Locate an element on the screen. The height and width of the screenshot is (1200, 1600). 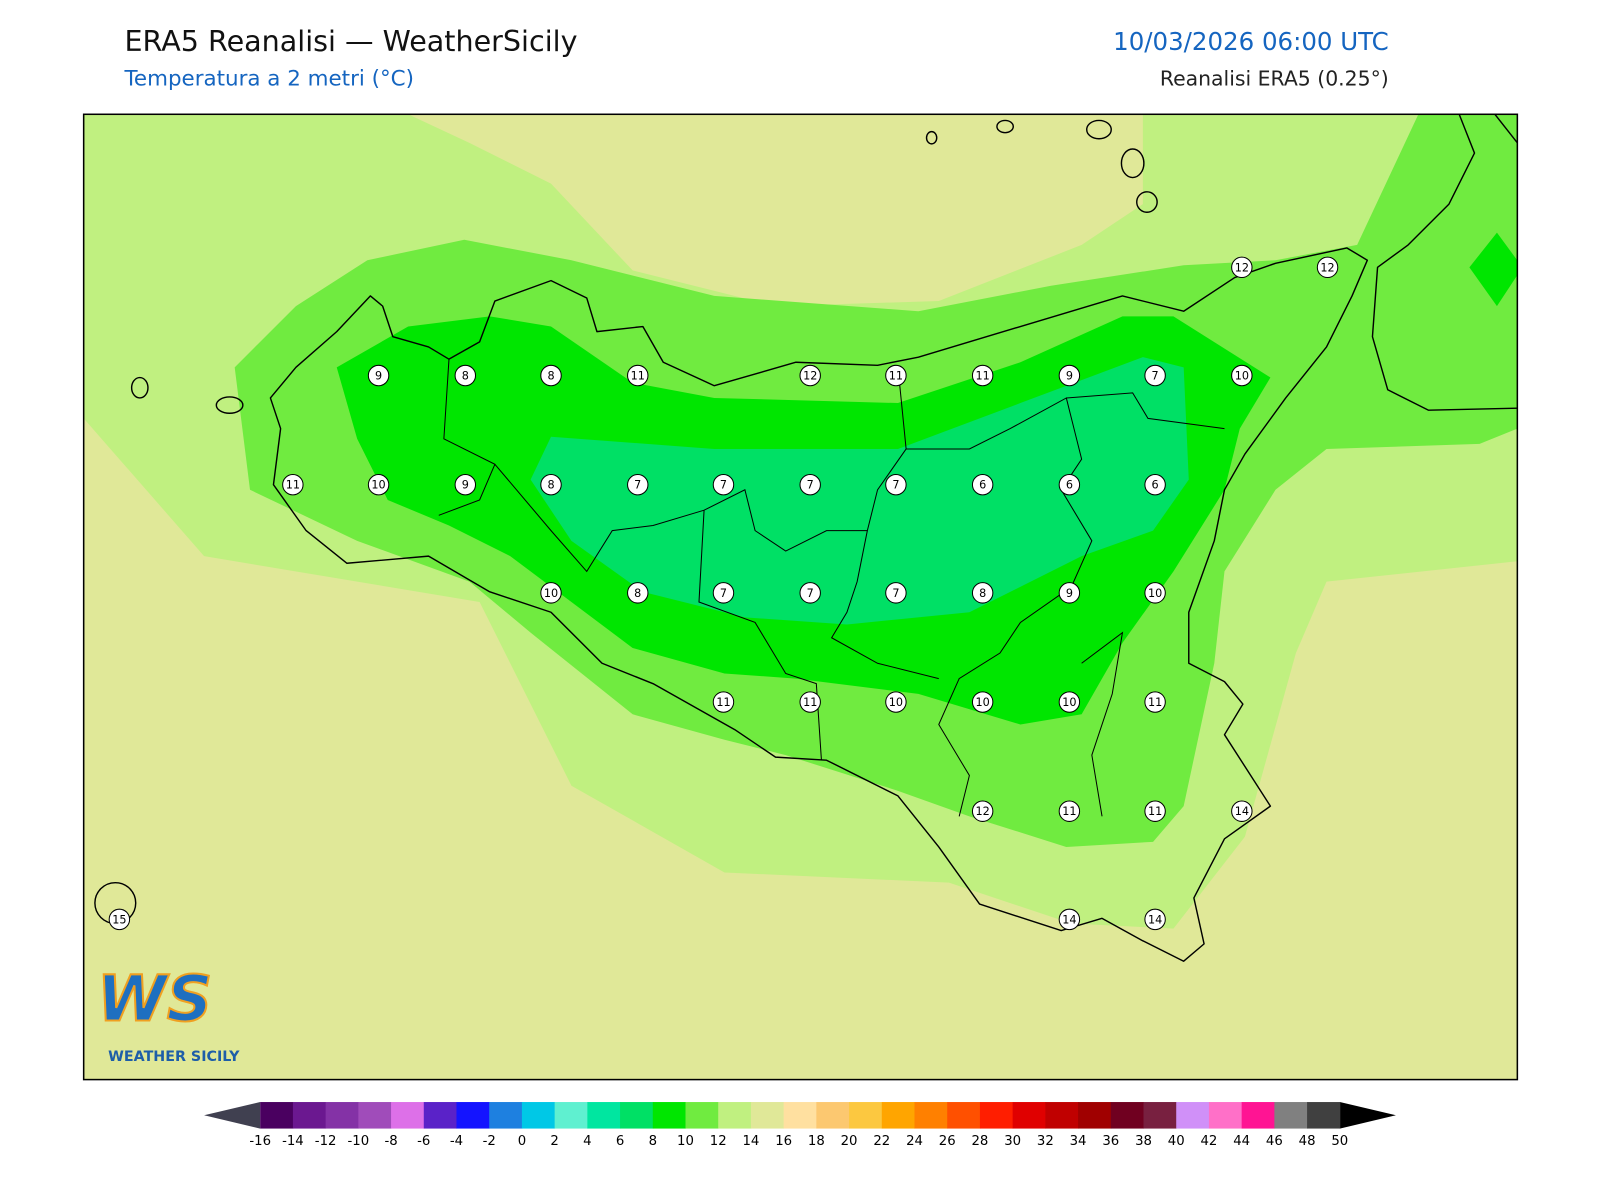
colorbar-tick-label: 40 is located at coordinates (1176, 1141).